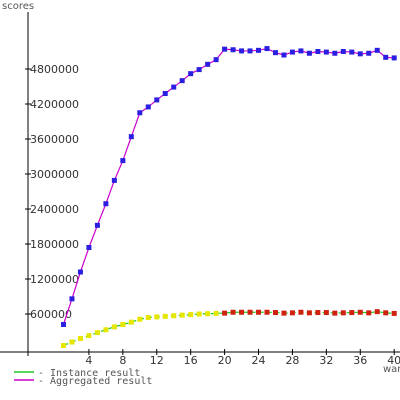  I want to click on x-axis-title: war, so click(391, 369).